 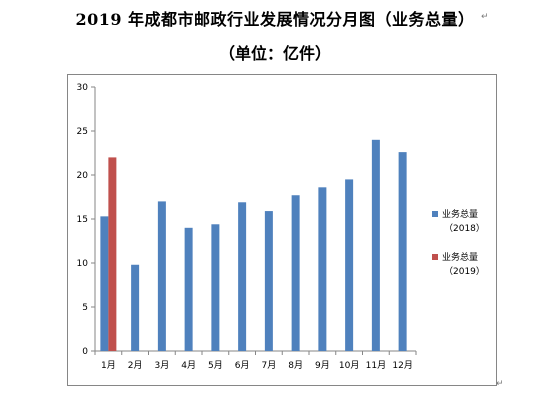 I want to click on y-tick-label: 0, so click(x=85, y=352).